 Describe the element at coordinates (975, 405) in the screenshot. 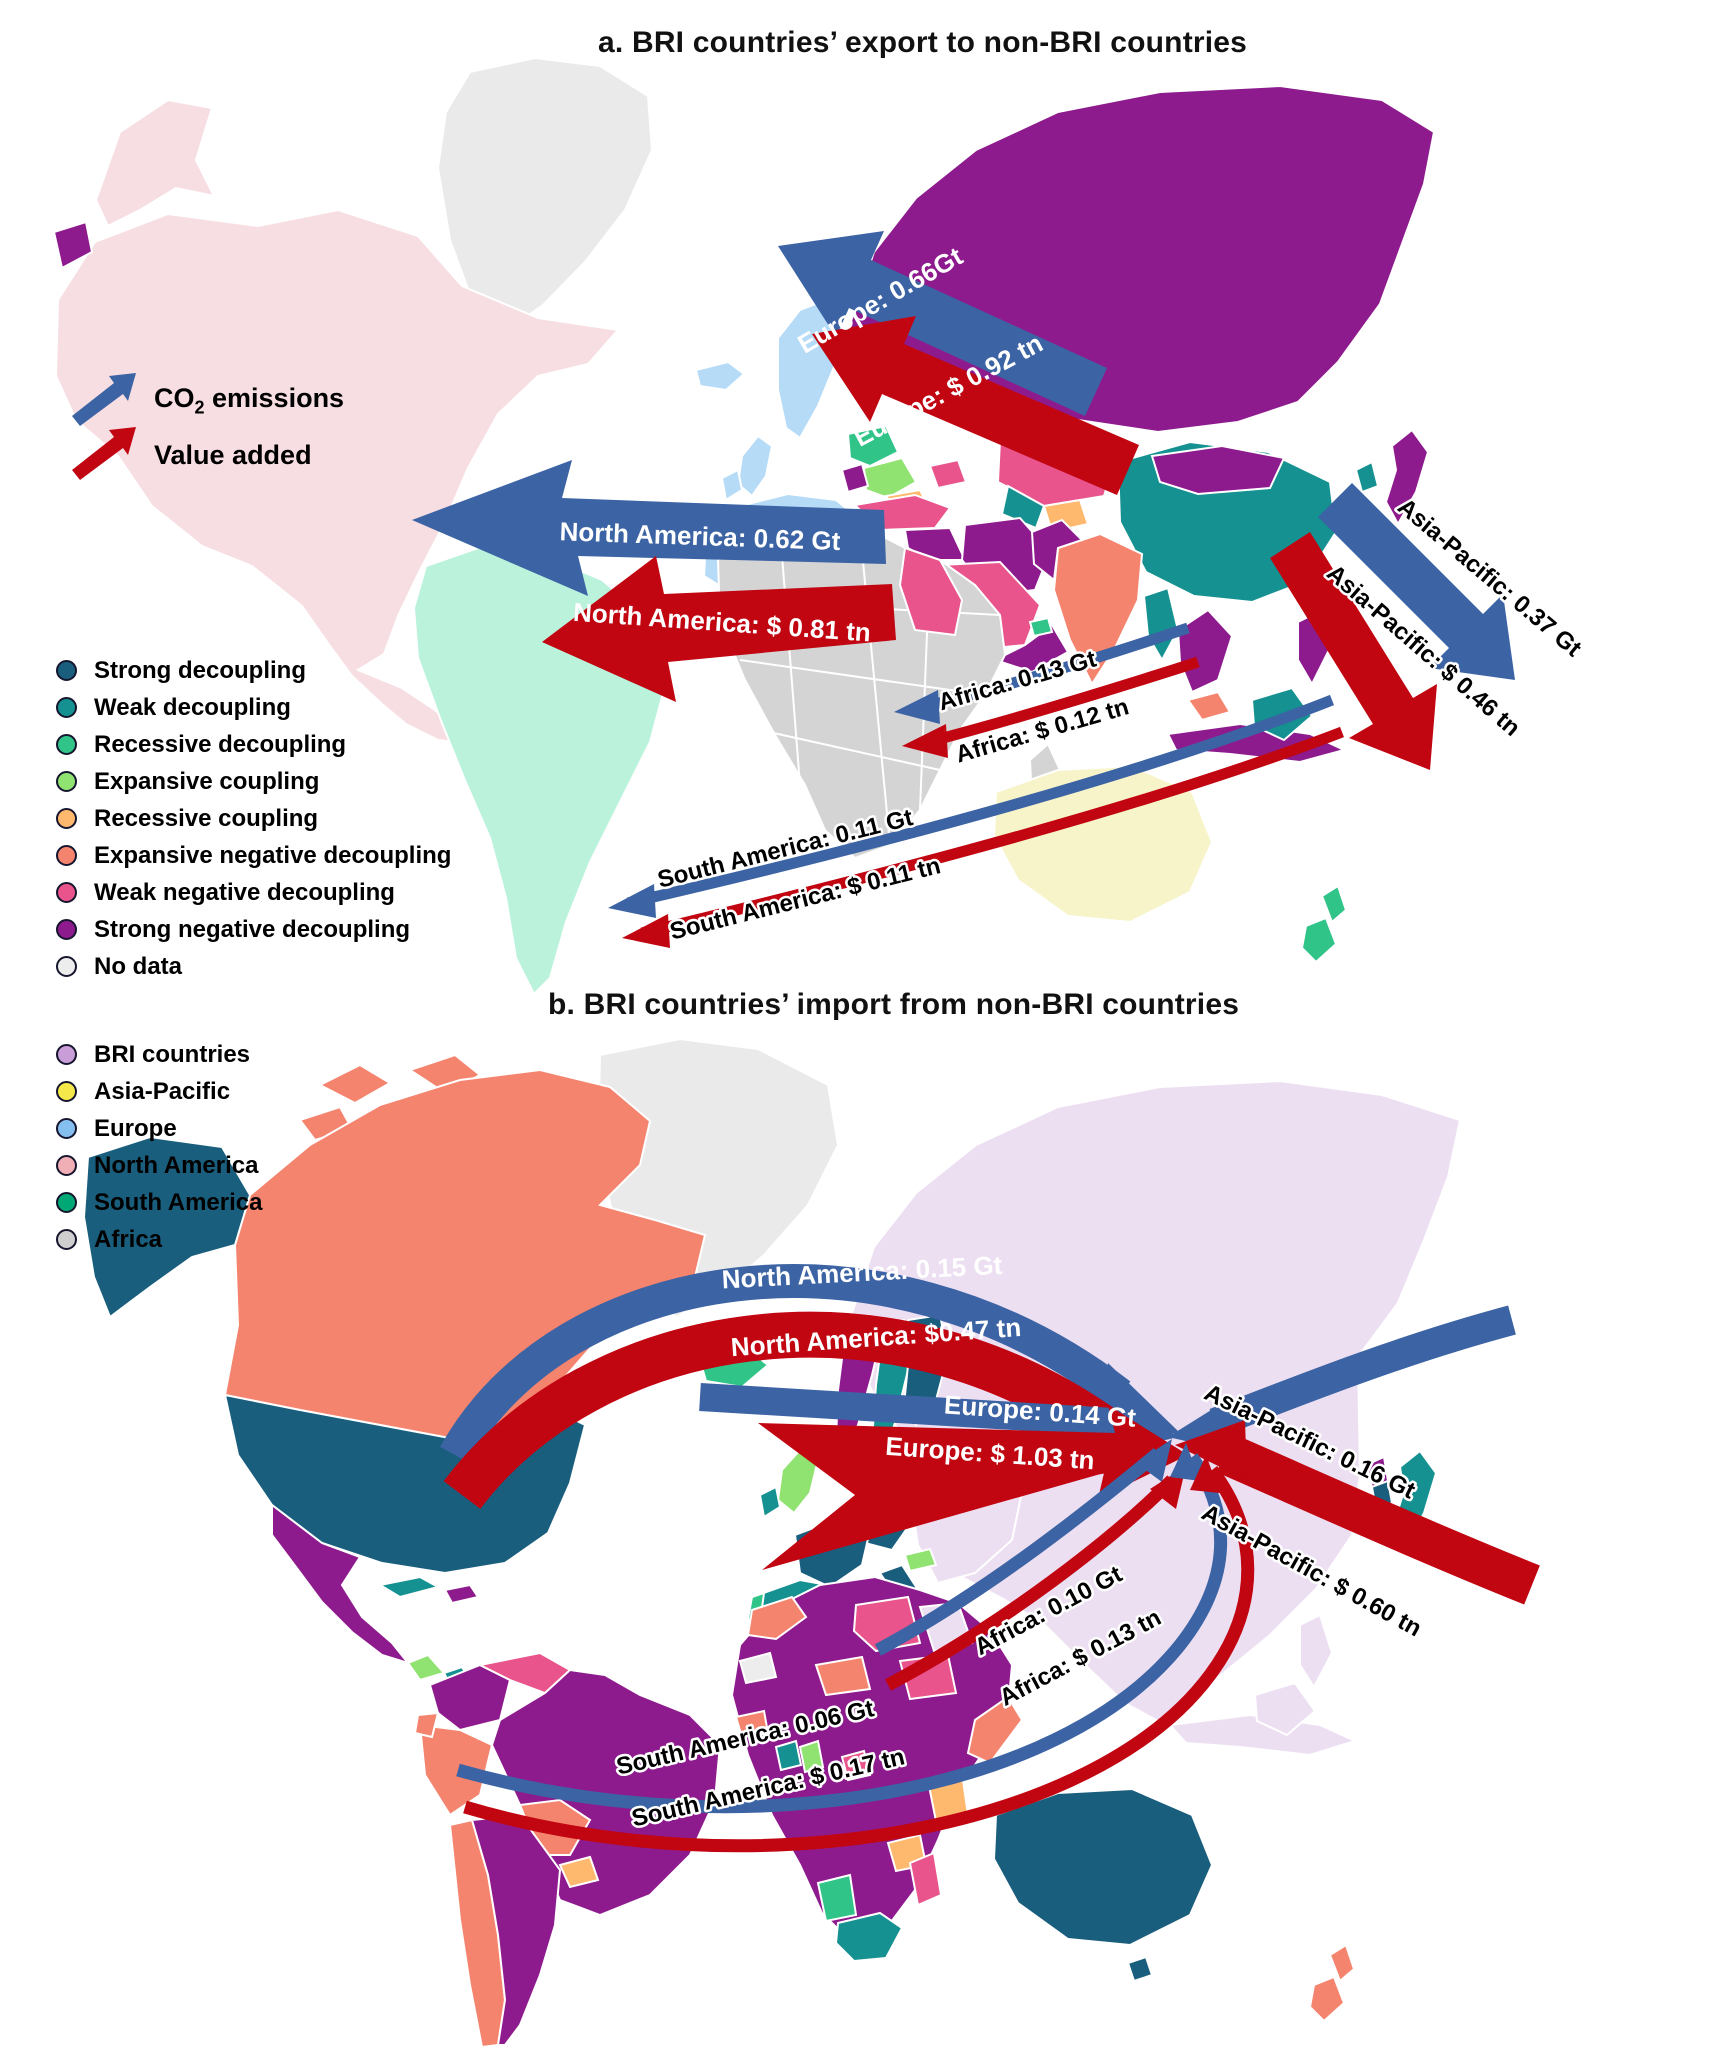

I see `arrow-value-europe` at that location.